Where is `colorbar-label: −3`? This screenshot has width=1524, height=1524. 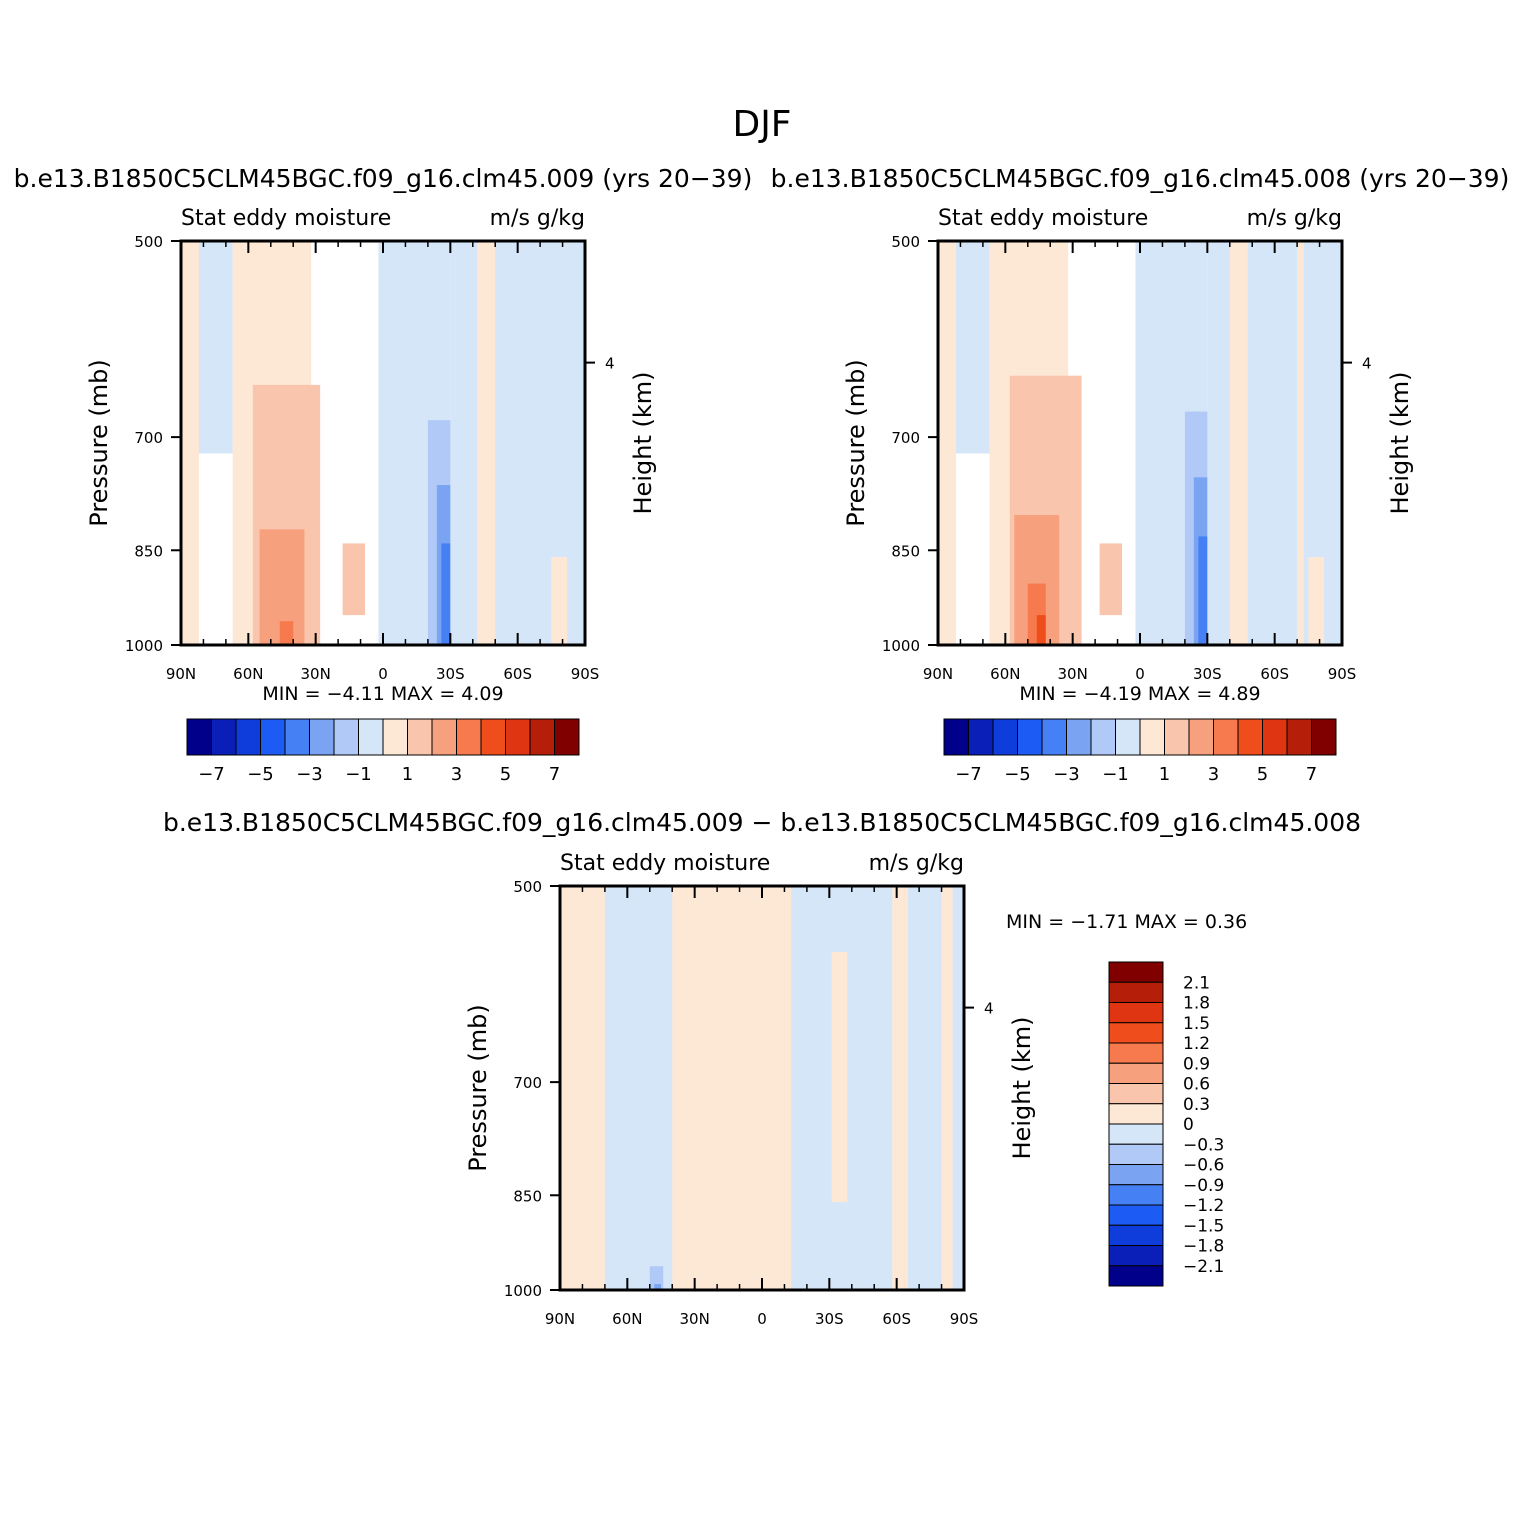
colorbar-label: −3 is located at coordinates (309, 774).